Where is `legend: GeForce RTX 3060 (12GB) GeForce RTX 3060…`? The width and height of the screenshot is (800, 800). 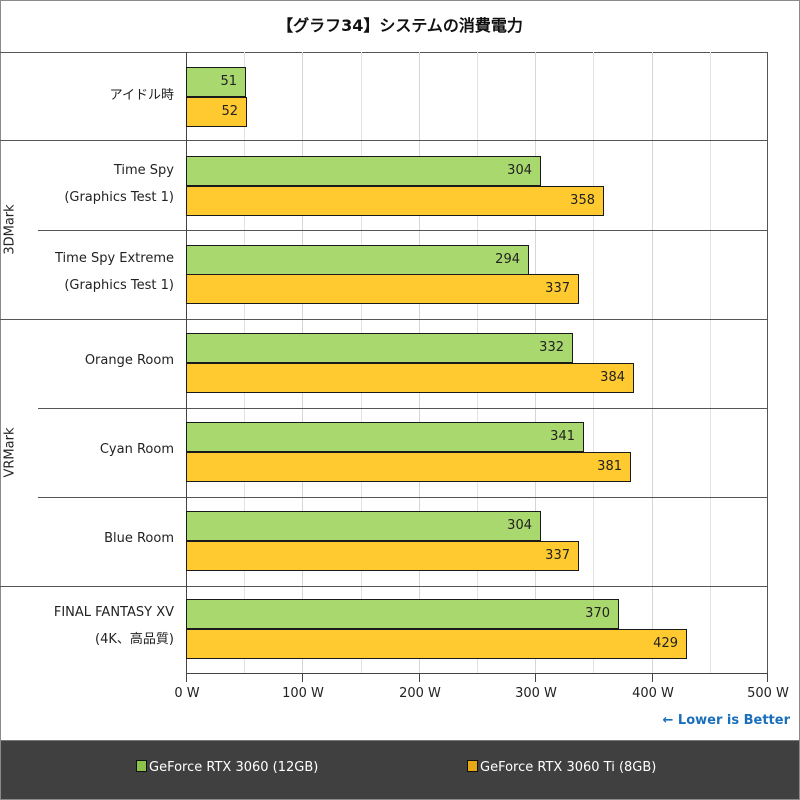 legend: GeForce RTX 3060 (12GB) GeForce RTX 3060… is located at coordinates (400, 769).